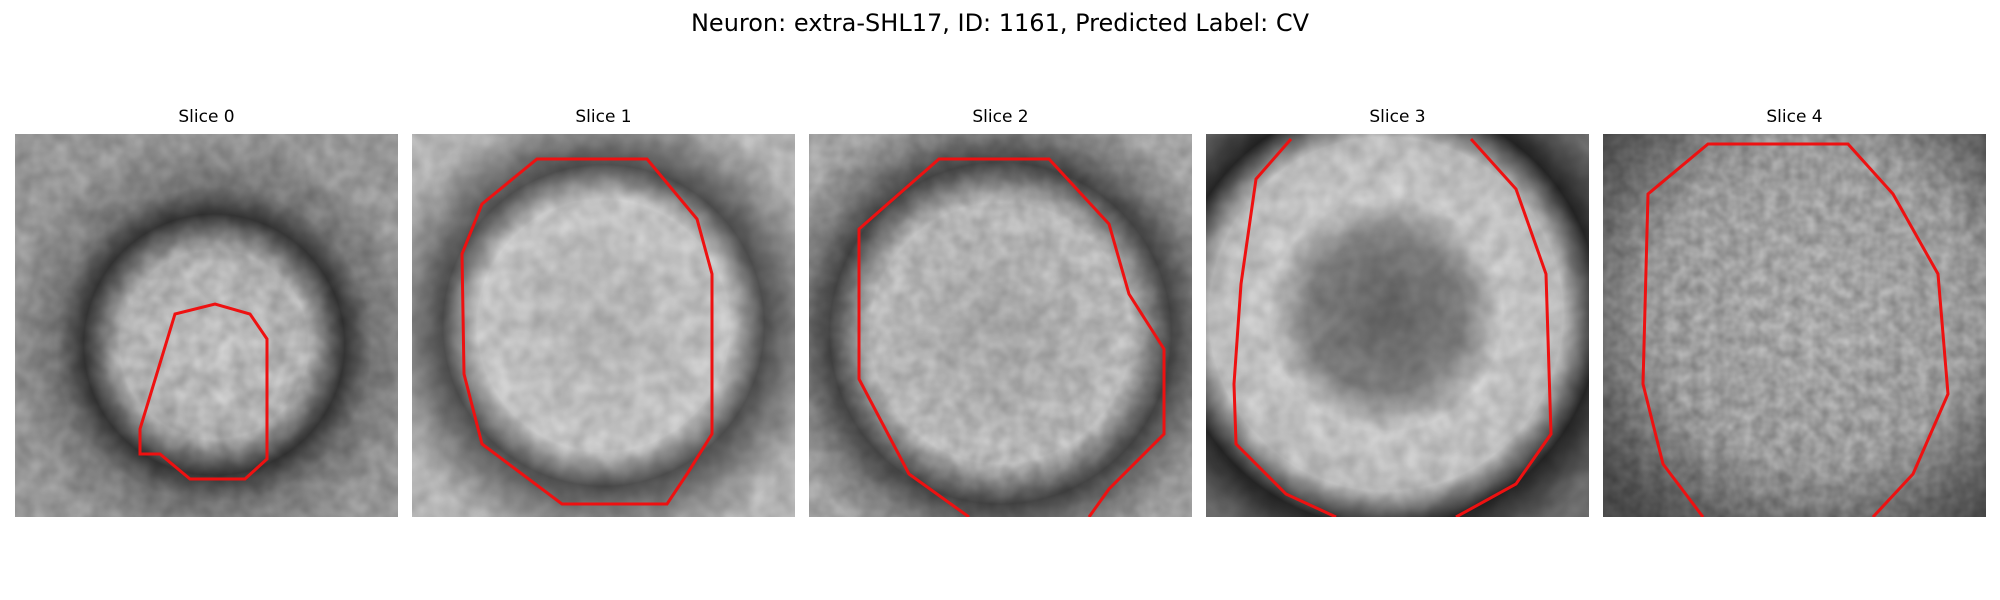 The width and height of the screenshot is (2000, 600). I want to click on slice-title-1: Slice 1, so click(603, 117).